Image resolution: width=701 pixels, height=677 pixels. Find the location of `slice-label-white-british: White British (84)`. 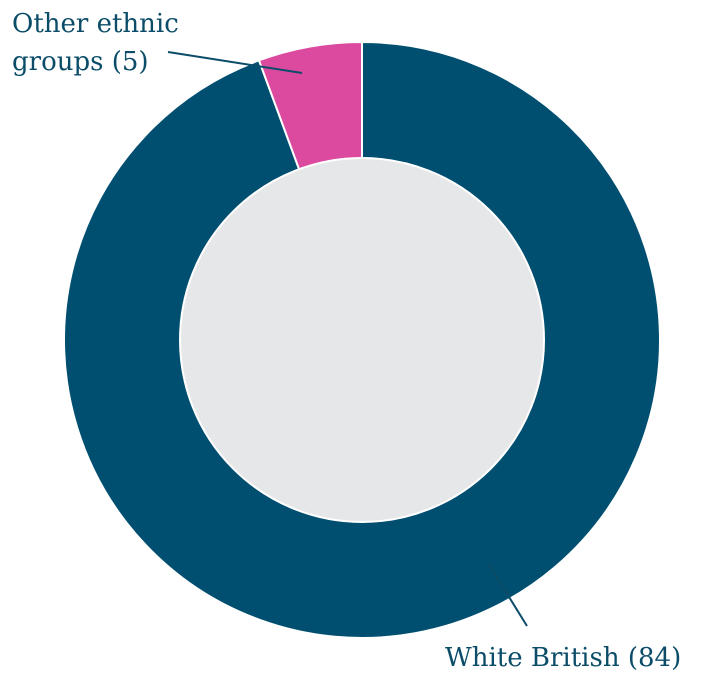

slice-label-white-british: White British (84) is located at coordinates (563, 658).